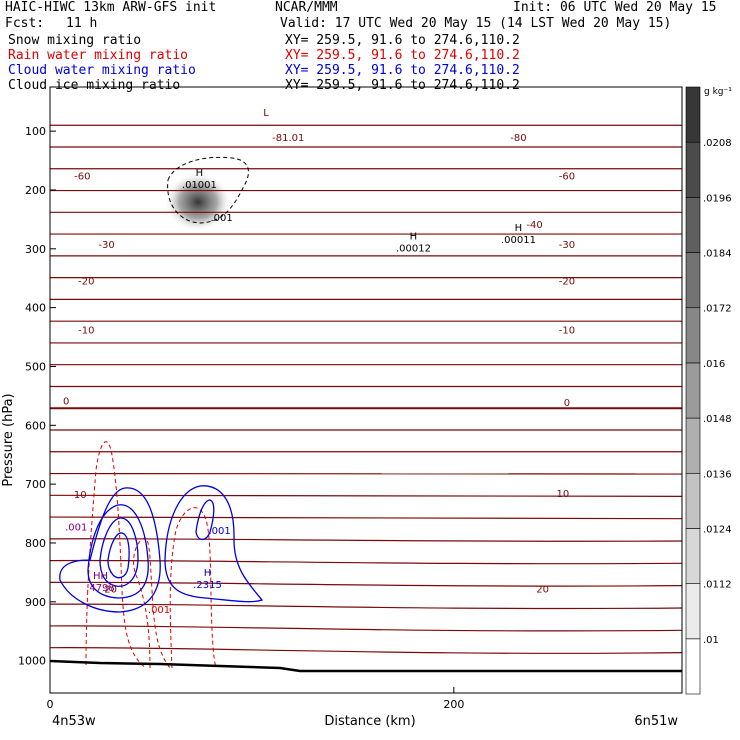 The height and width of the screenshot is (740, 740). What do you see at coordinates (518, 240) in the screenshot?
I see `extremum-value: .00011` at bounding box center [518, 240].